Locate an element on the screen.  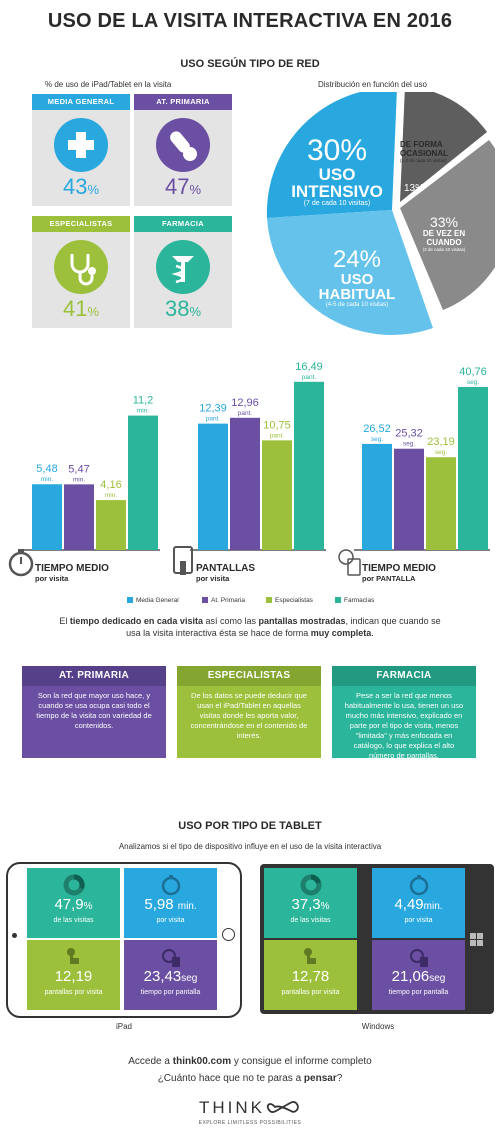
tile-value: 12,19 is located at coordinates (73, 976).